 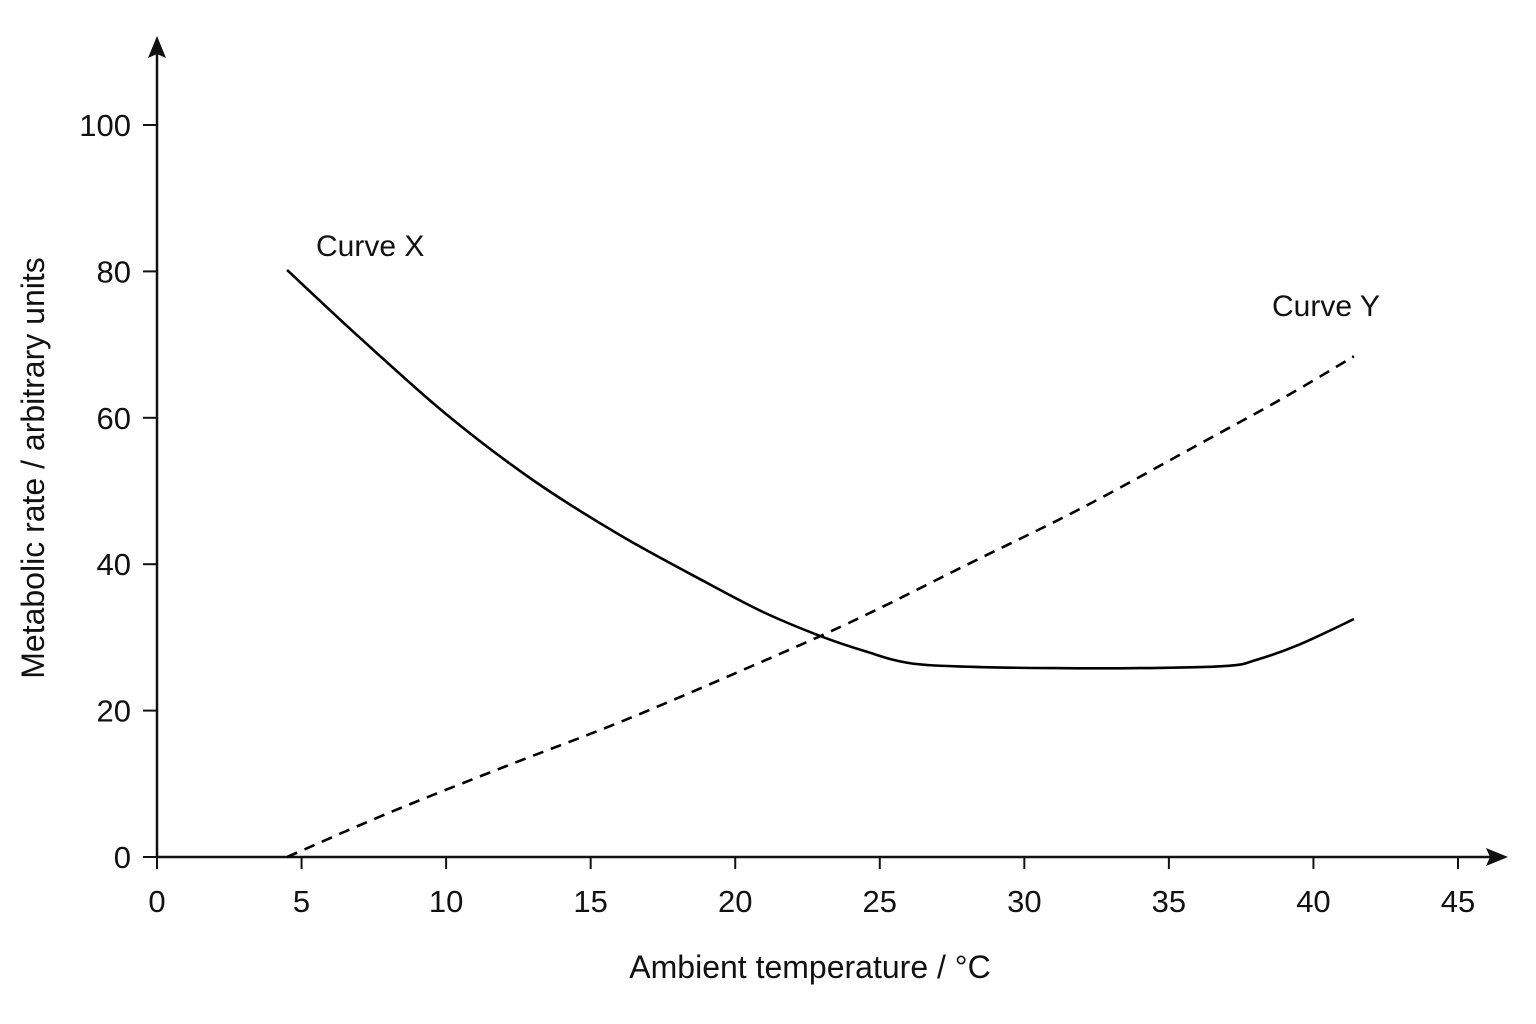 What do you see at coordinates (114, 711) in the screenshot?
I see `y-tick-label: 20` at bounding box center [114, 711].